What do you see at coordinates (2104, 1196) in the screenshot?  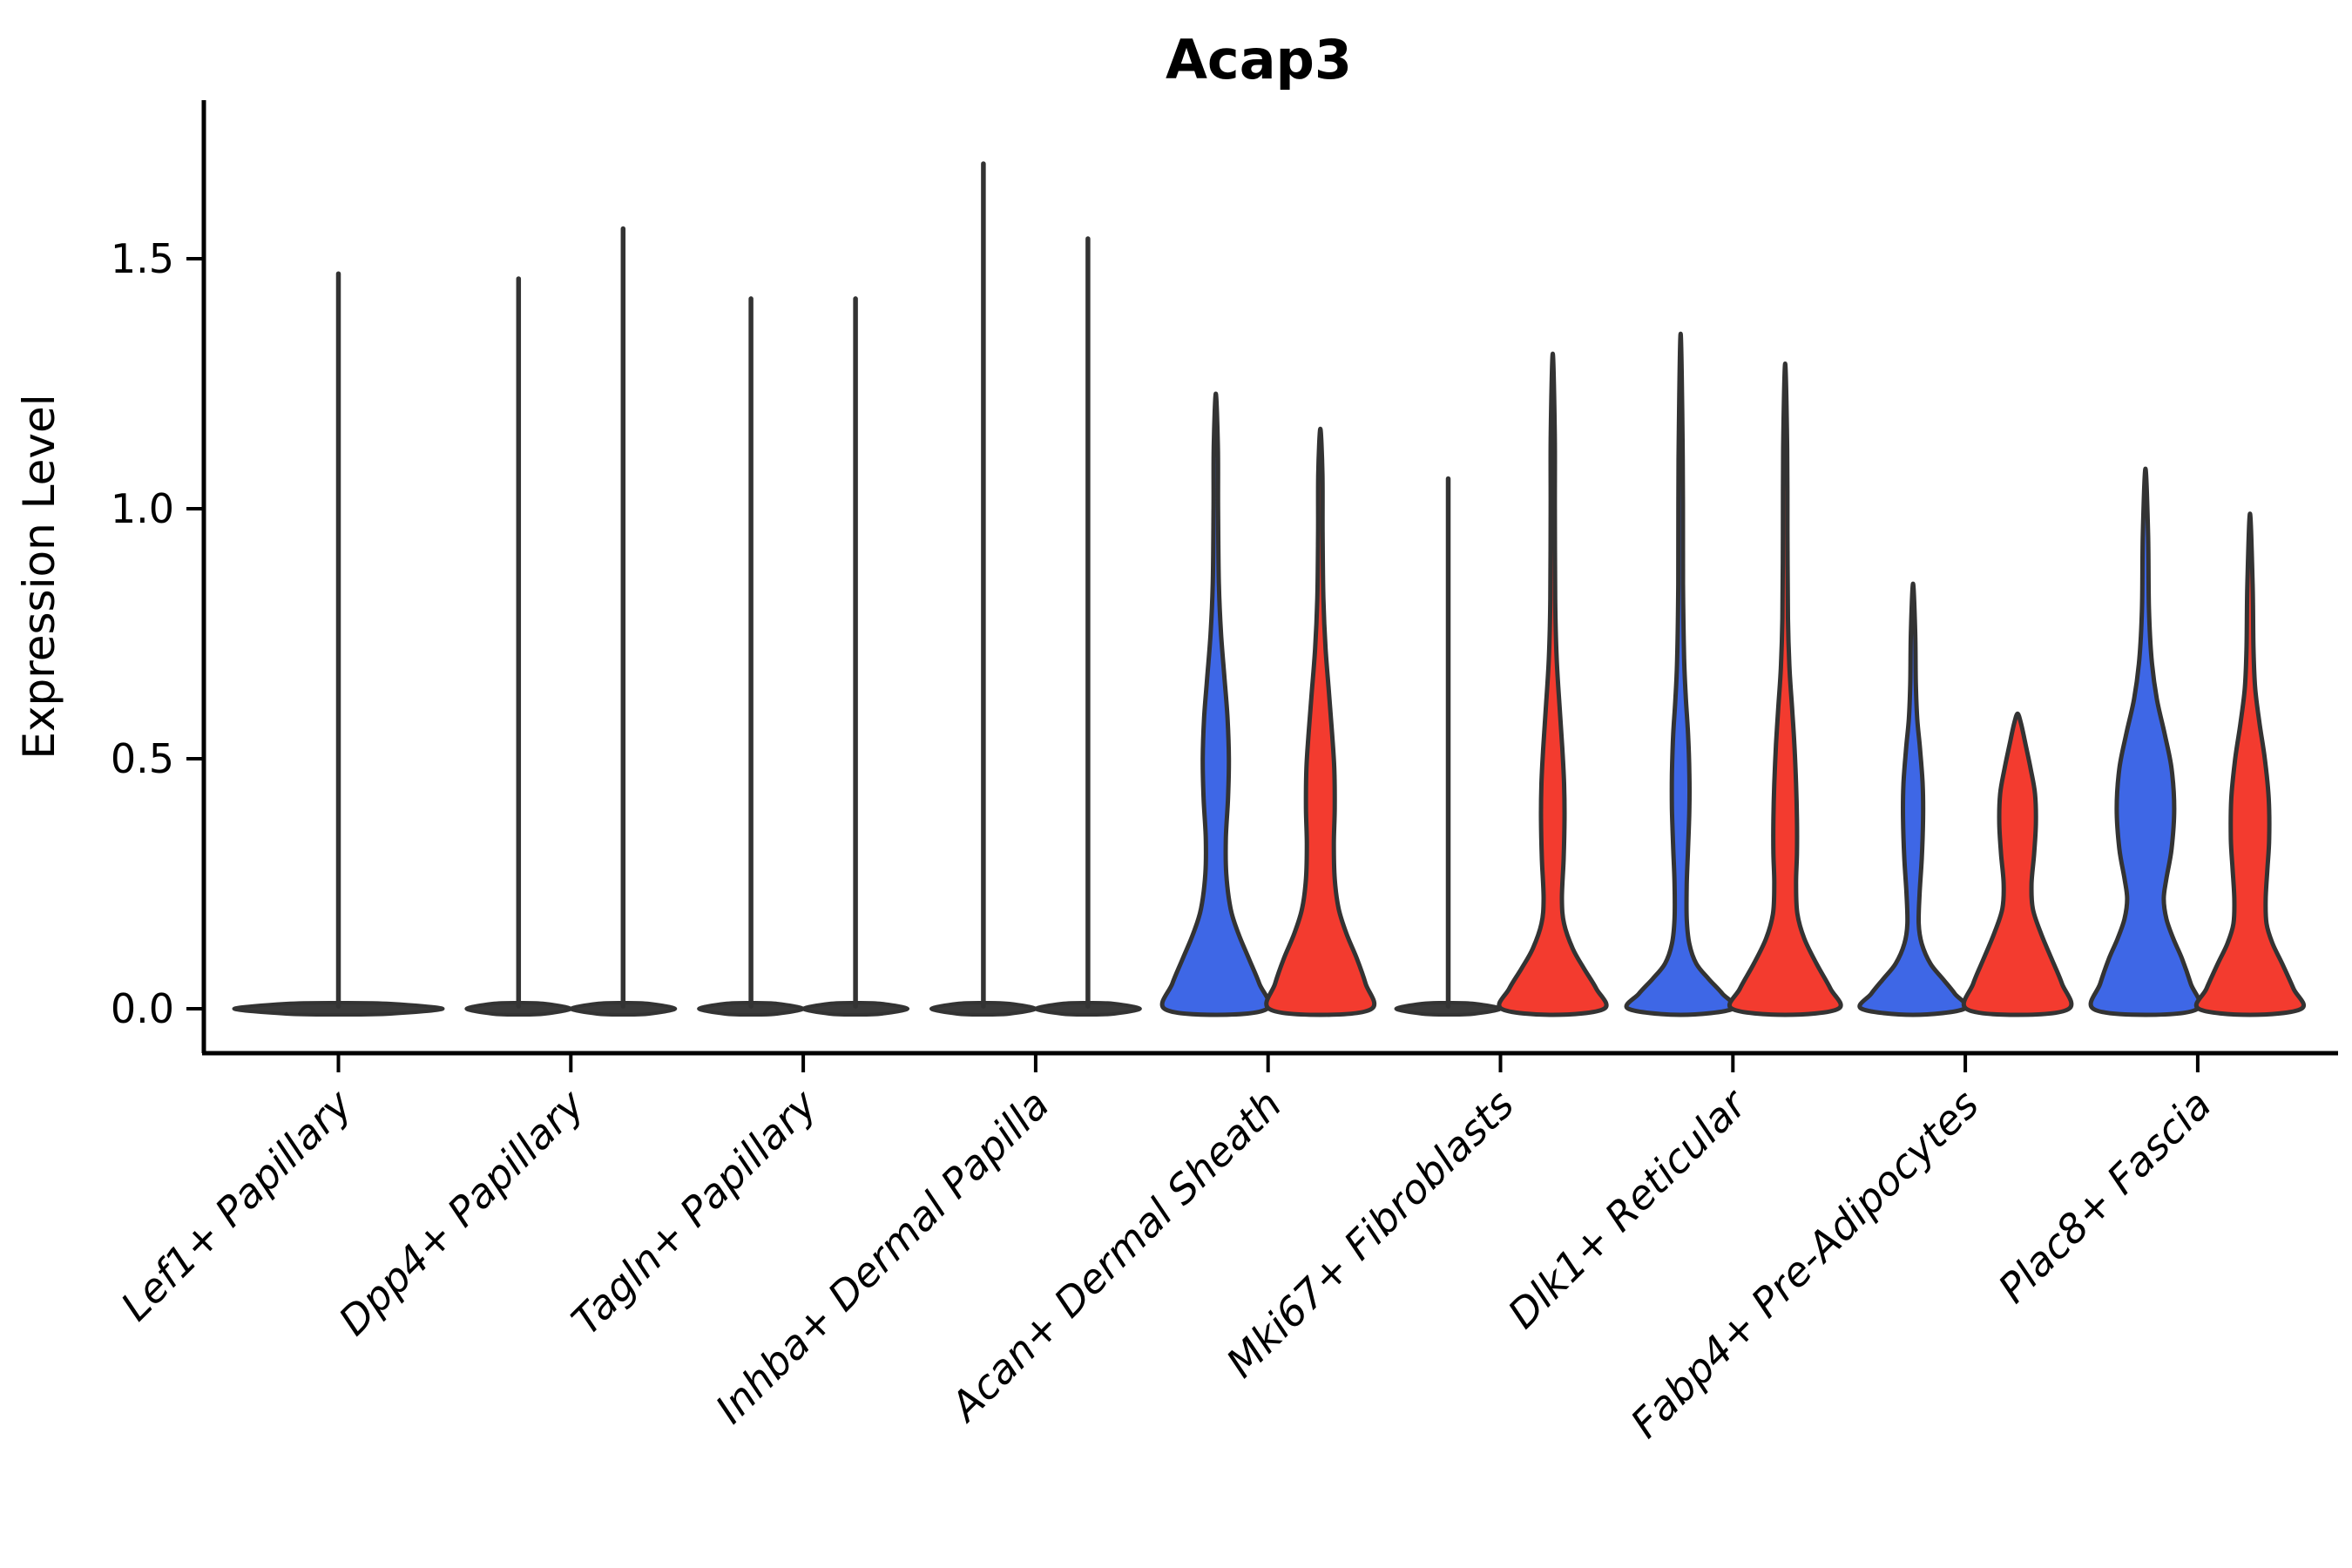 I see `x-tick-label: Plac8+ Fascia` at bounding box center [2104, 1196].